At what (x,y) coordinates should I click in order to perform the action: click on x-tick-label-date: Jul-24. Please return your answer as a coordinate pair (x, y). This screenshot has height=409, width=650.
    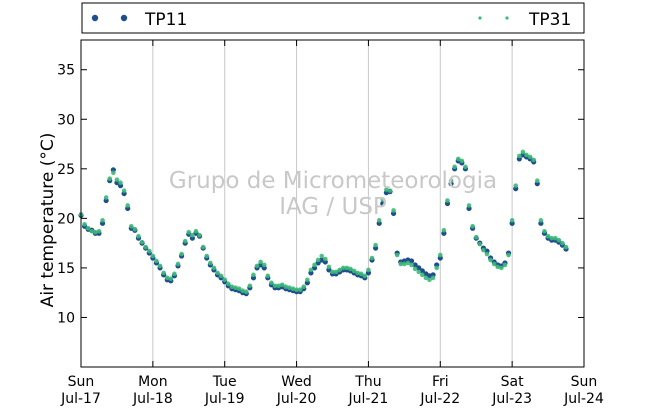
    Looking at the image, I should click on (583, 399).